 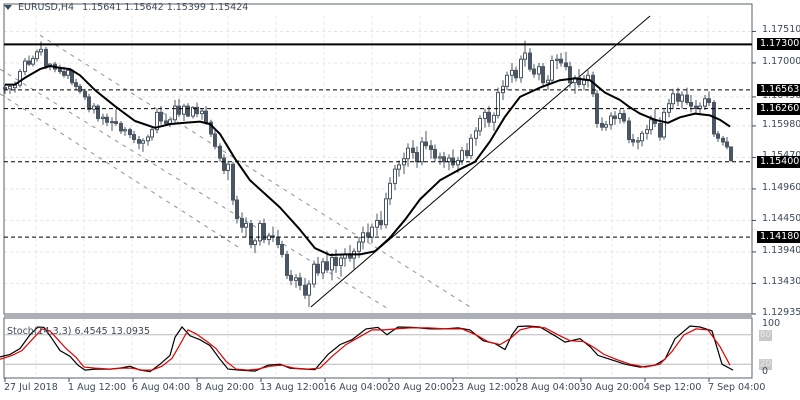 What do you see at coordinates (765, 335) in the screenshot?
I see `indicator-level-label: 80` at bounding box center [765, 335].